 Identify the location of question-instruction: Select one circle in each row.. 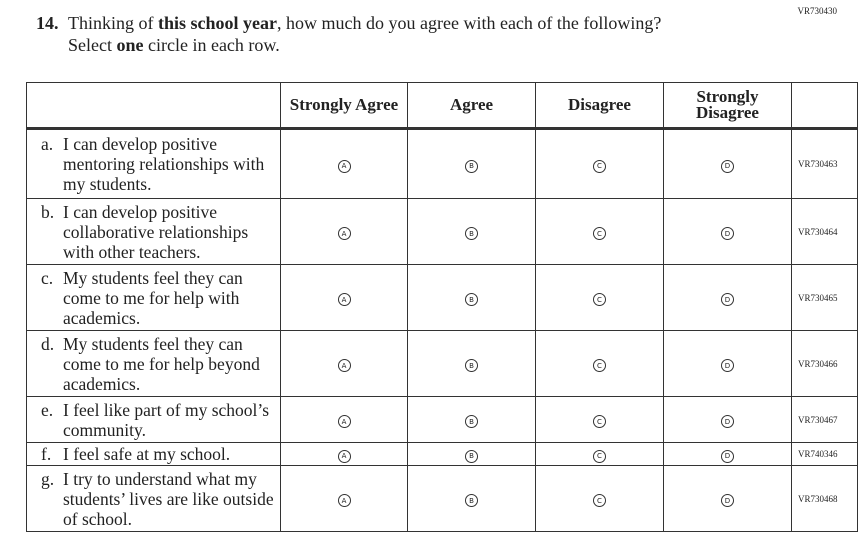
(348, 45).